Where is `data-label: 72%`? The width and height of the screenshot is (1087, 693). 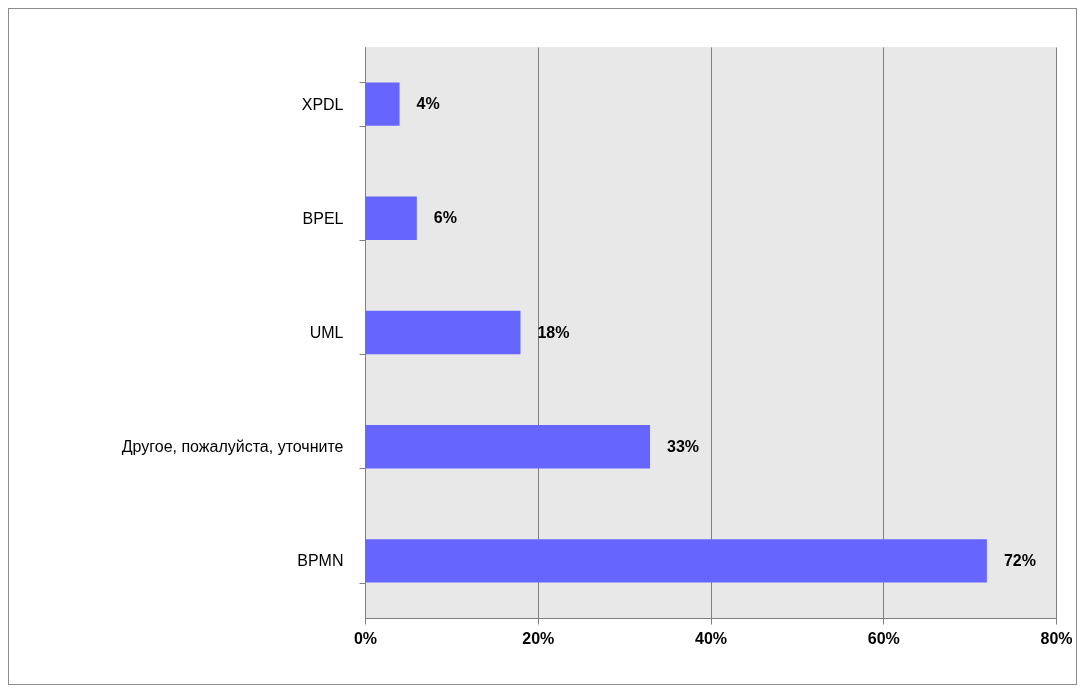
data-label: 72% is located at coordinates (1019, 560).